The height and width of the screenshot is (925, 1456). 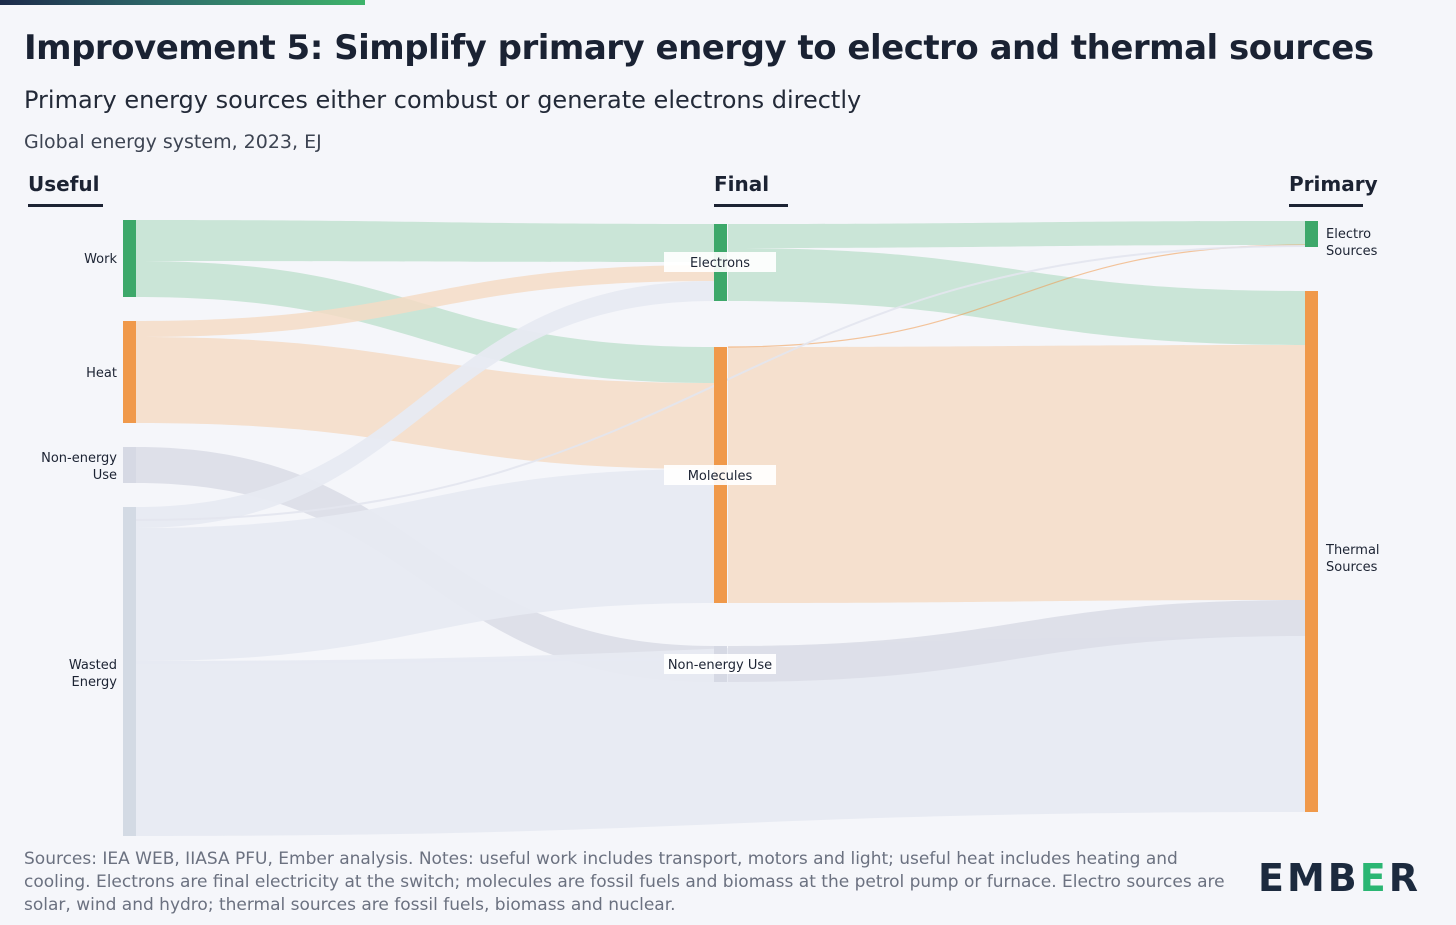 What do you see at coordinates (1309, 878) in the screenshot?
I see `logo-text-start: EMB` at bounding box center [1309, 878].